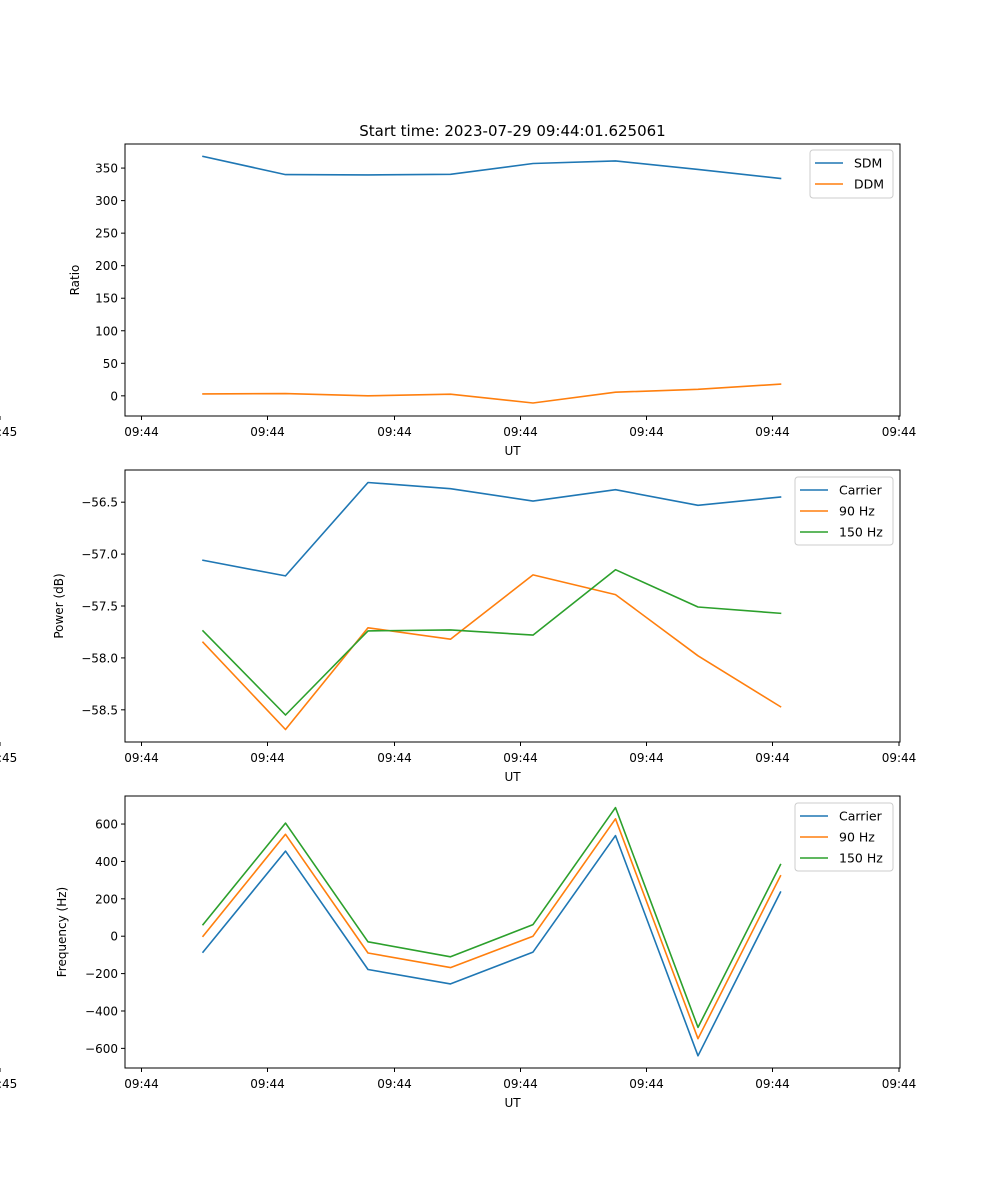  What do you see at coordinates (62, 932) in the screenshot?
I see `frequency-y-axis-label: Frequency (Hz)` at bounding box center [62, 932].